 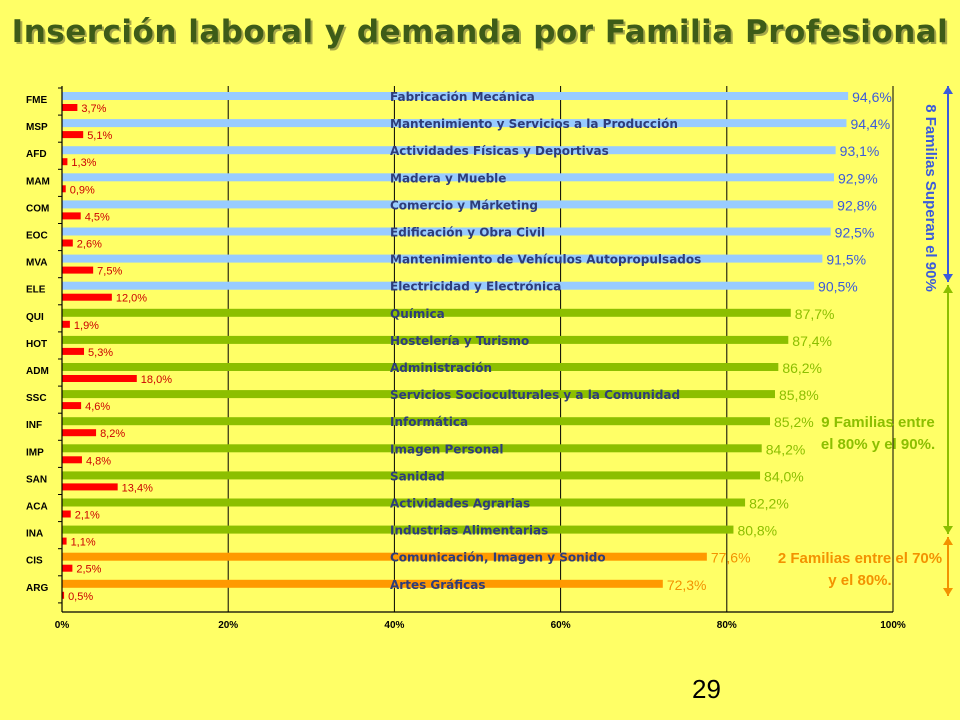 I want to click on family-name-label: Madera y Mueble, so click(x=448, y=178).